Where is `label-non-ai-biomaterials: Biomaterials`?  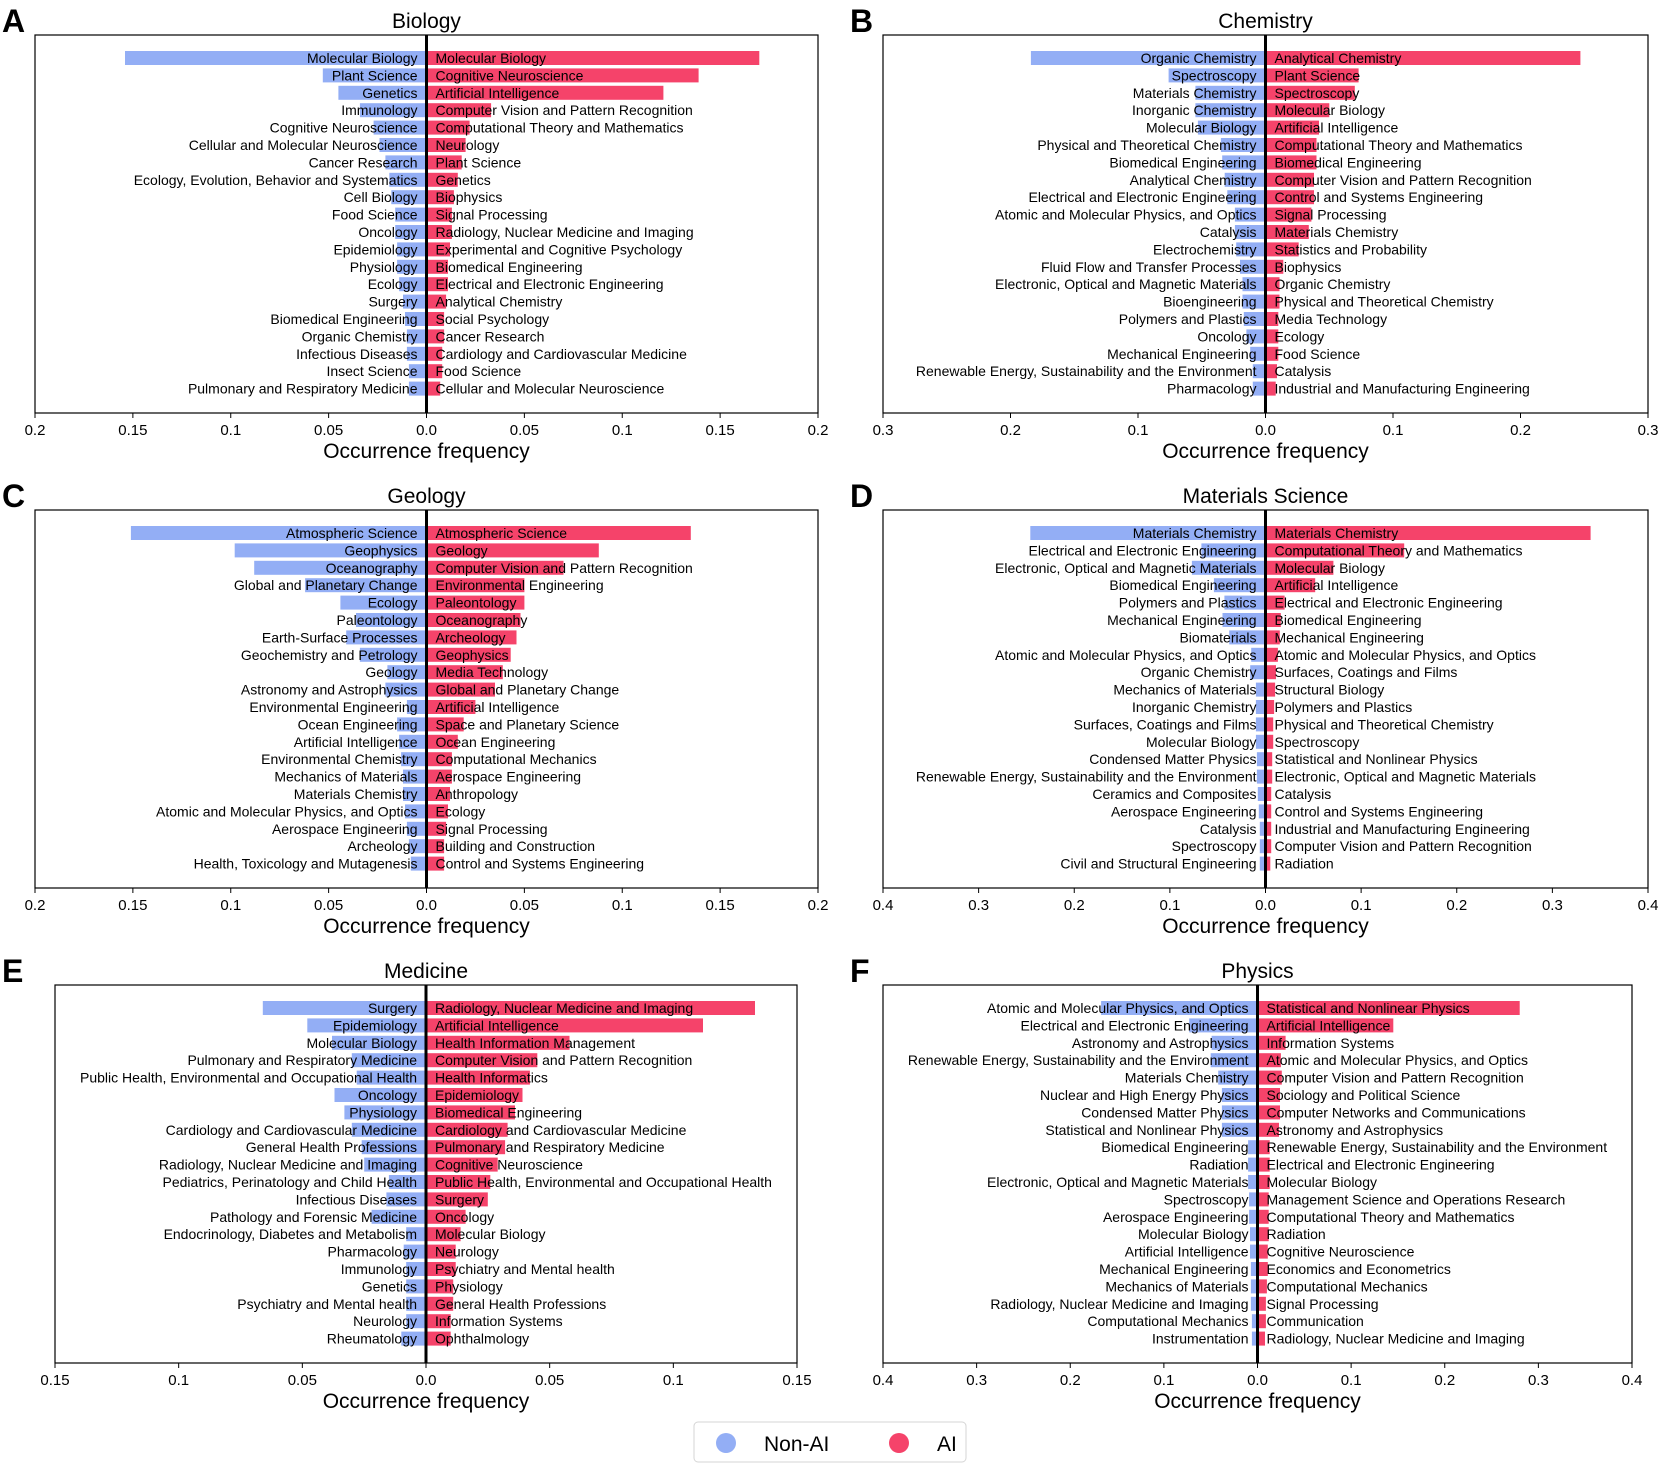 label-non-ai-biomaterials: Biomaterials is located at coordinates (1217, 637).